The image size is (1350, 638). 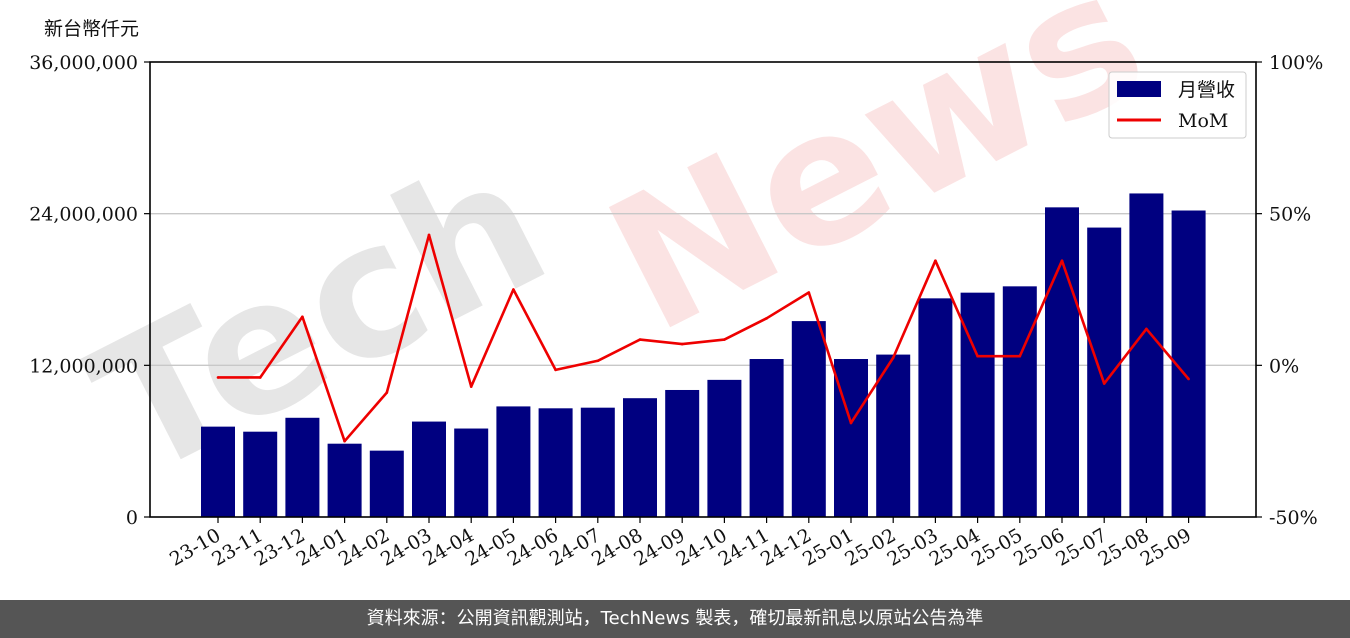 I want to click on legend-label-revenue: 月營收, so click(x=1206, y=90).